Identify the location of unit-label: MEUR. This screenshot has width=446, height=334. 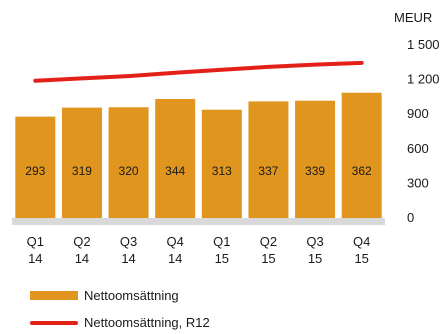
(413, 17).